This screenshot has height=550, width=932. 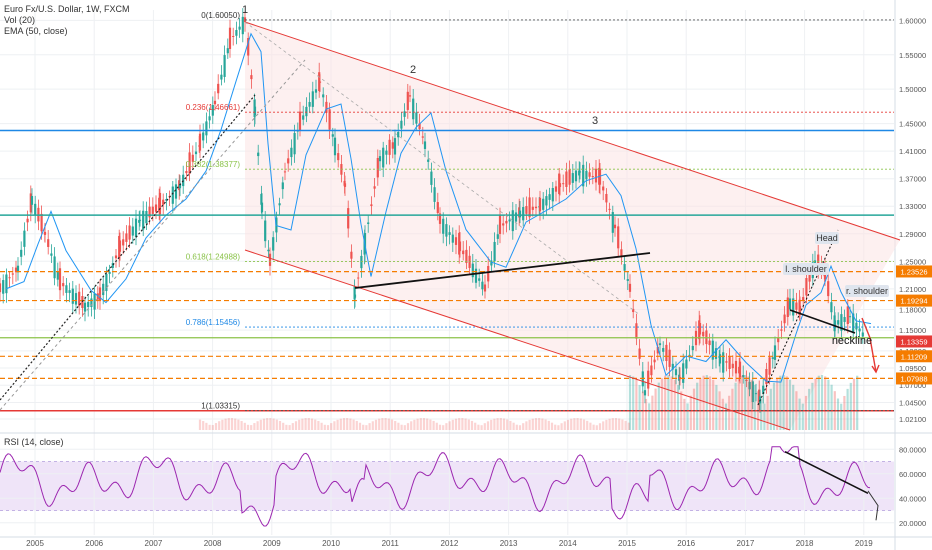 I want to click on y-tick-label: 1.07000, so click(x=912, y=385).